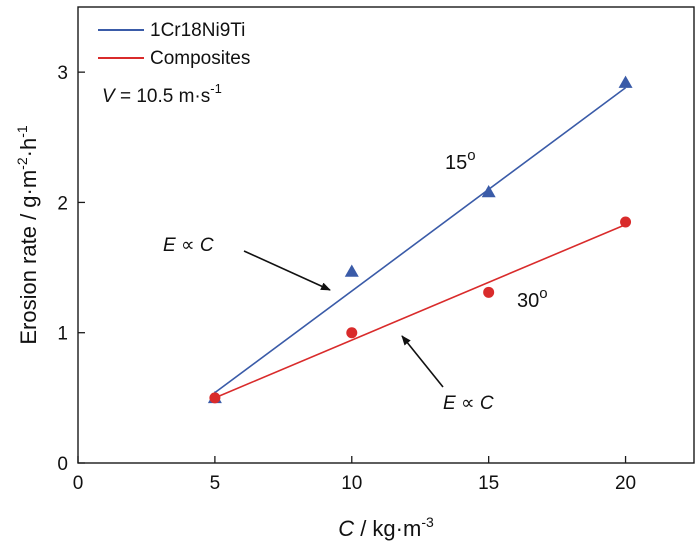 Image resolution: width=700 pixels, height=547 pixels. Describe the element at coordinates (174, 44) in the screenshot. I see `legend: 1Cr18Ni9Ti Composites` at that location.